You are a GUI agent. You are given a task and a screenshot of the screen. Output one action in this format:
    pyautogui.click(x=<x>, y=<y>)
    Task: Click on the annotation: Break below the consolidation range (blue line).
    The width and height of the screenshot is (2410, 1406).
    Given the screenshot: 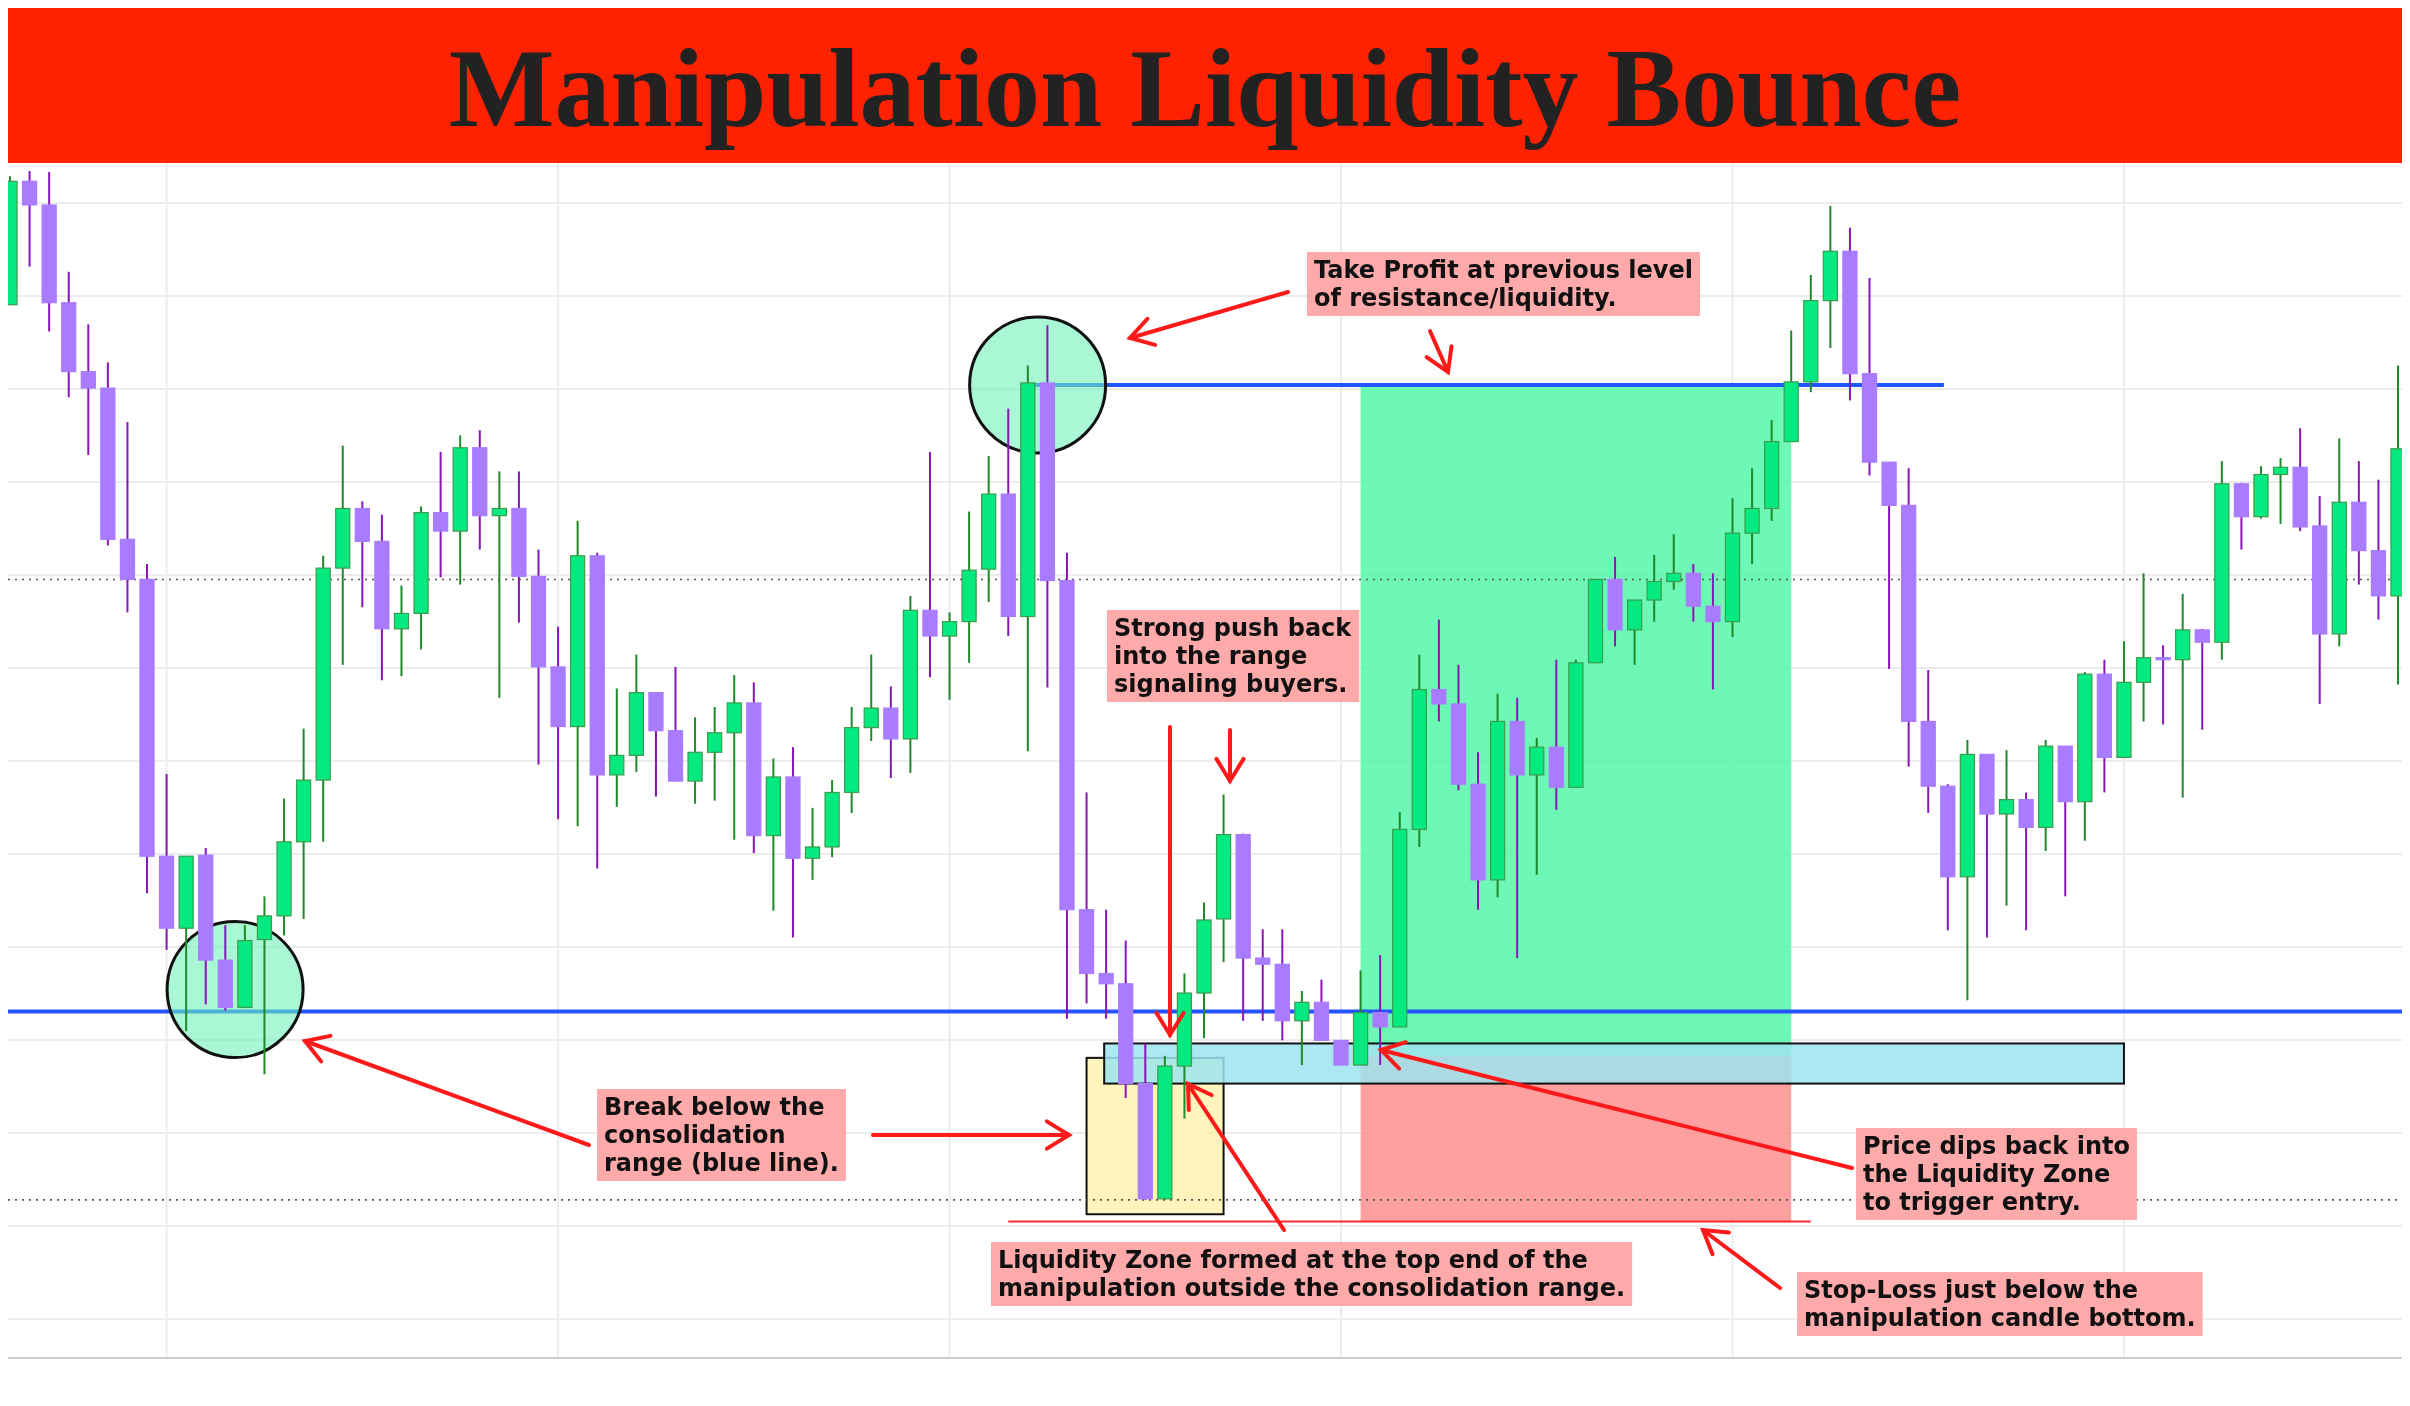 What is the action you would take?
    pyautogui.click(x=721, y=1135)
    